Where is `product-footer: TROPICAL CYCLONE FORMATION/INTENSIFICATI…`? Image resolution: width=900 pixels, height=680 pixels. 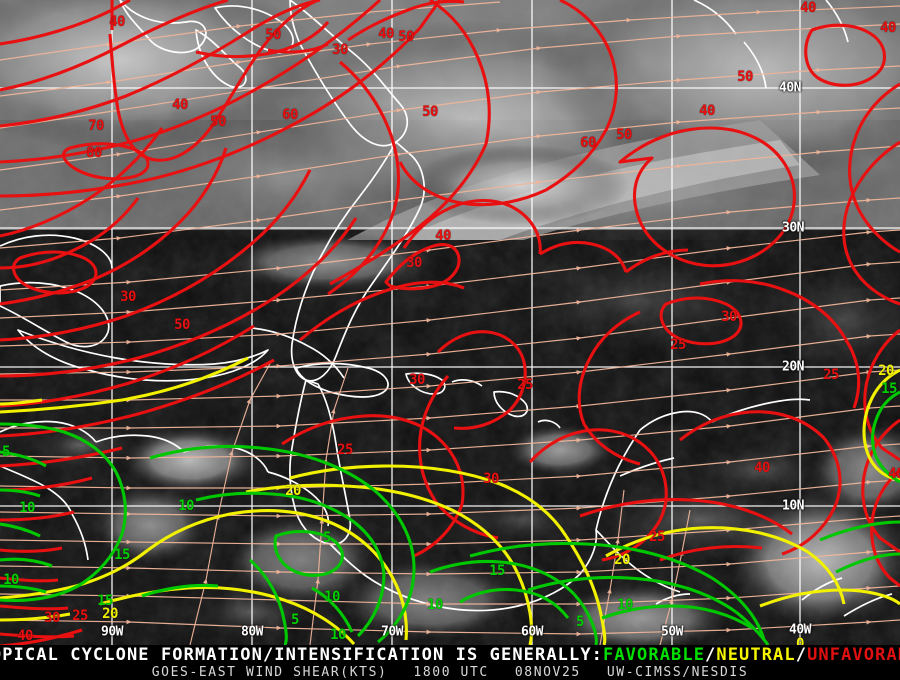 product-footer: TROPICAL CYCLONE FORMATION/INTENSIFICATI… is located at coordinates (450, 662).